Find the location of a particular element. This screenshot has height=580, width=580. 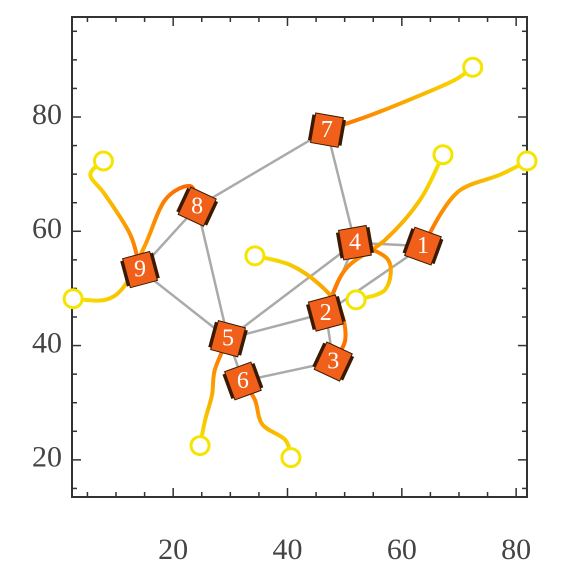

robot-label: 7 is located at coordinates (327, 130).